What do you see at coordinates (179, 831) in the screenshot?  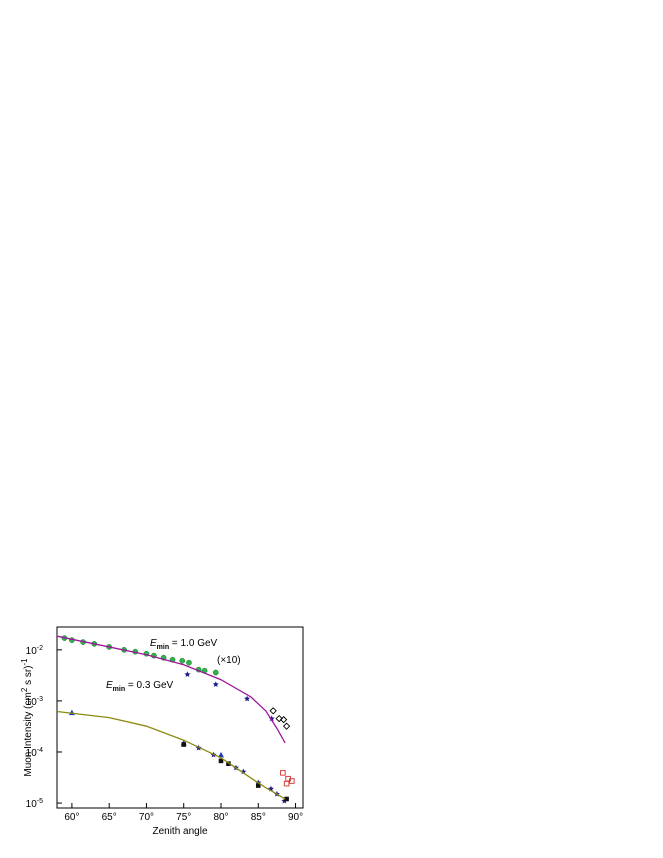 I see `x-axis-label: Zenith angle` at bounding box center [179, 831].